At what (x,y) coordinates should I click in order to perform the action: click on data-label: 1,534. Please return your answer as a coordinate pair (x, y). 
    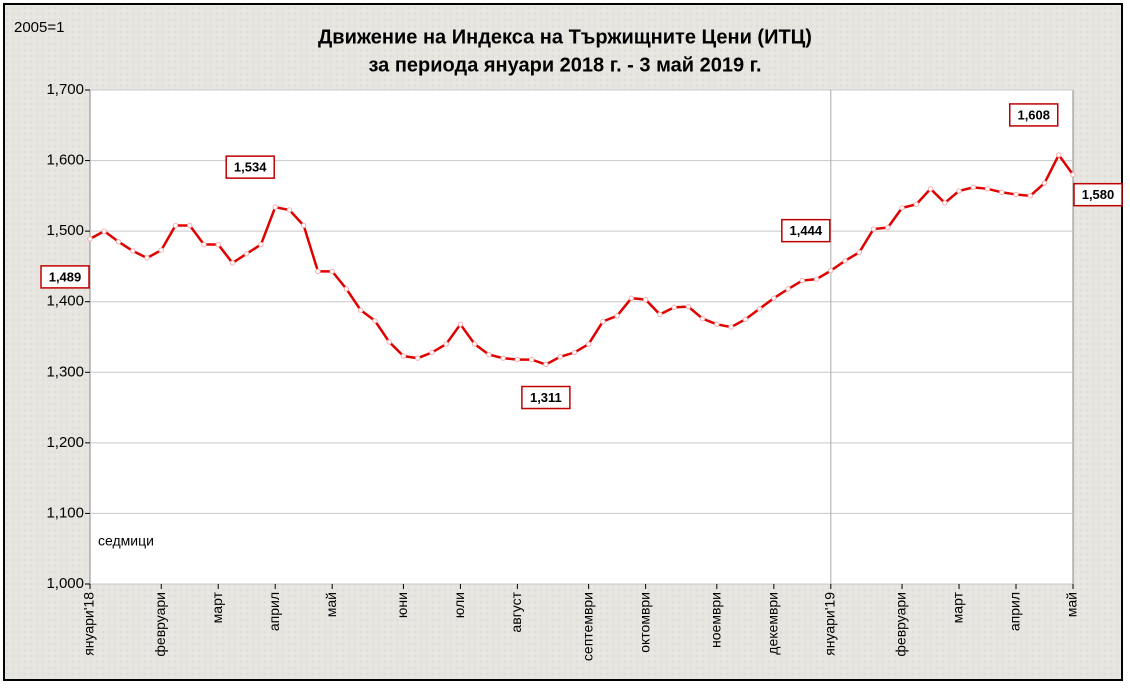
    Looking at the image, I should click on (250, 167).